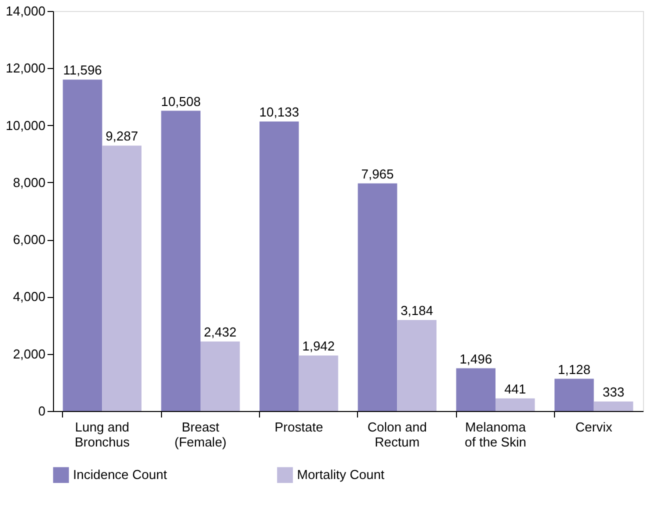 This screenshot has height=522, width=665. Describe the element at coordinates (318, 346) in the screenshot. I see `data-label: 1,942` at that location.